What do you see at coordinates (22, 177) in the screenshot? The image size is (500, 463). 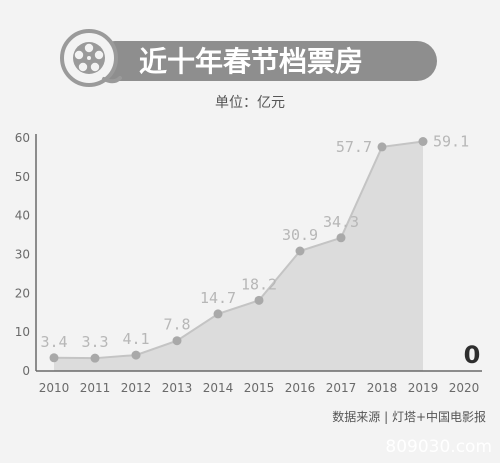 I see `y-tick-label: 50` at bounding box center [22, 177].